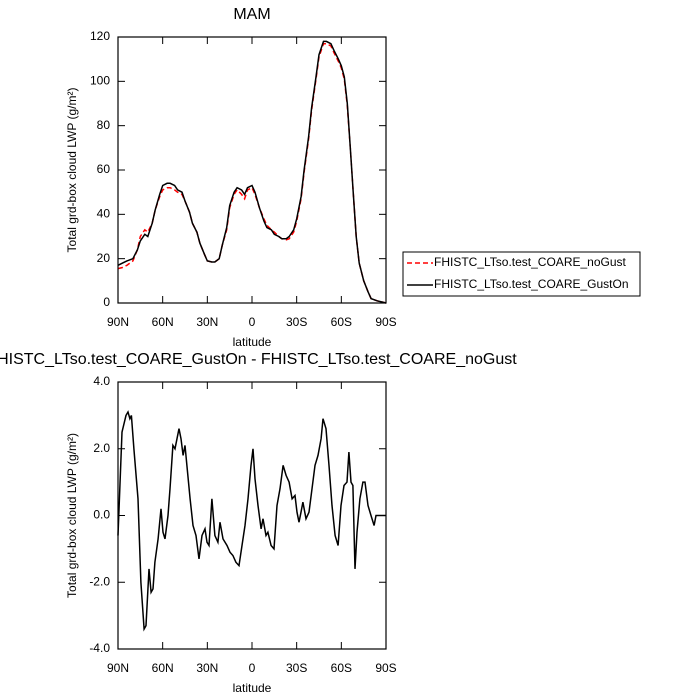  I want to click on y-tick-label: -2.0, so click(99, 581).